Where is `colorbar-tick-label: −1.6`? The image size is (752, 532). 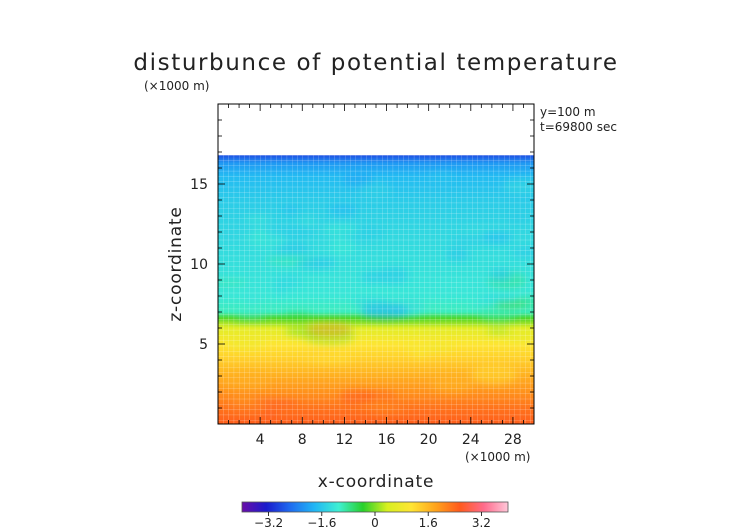
colorbar-tick-label: −1.6 is located at coordinates (321, 523).